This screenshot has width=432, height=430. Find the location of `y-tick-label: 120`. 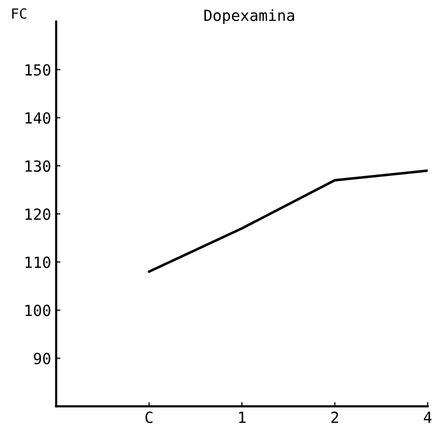

y-tick-label: 120 is located at coordinates (38, 214).